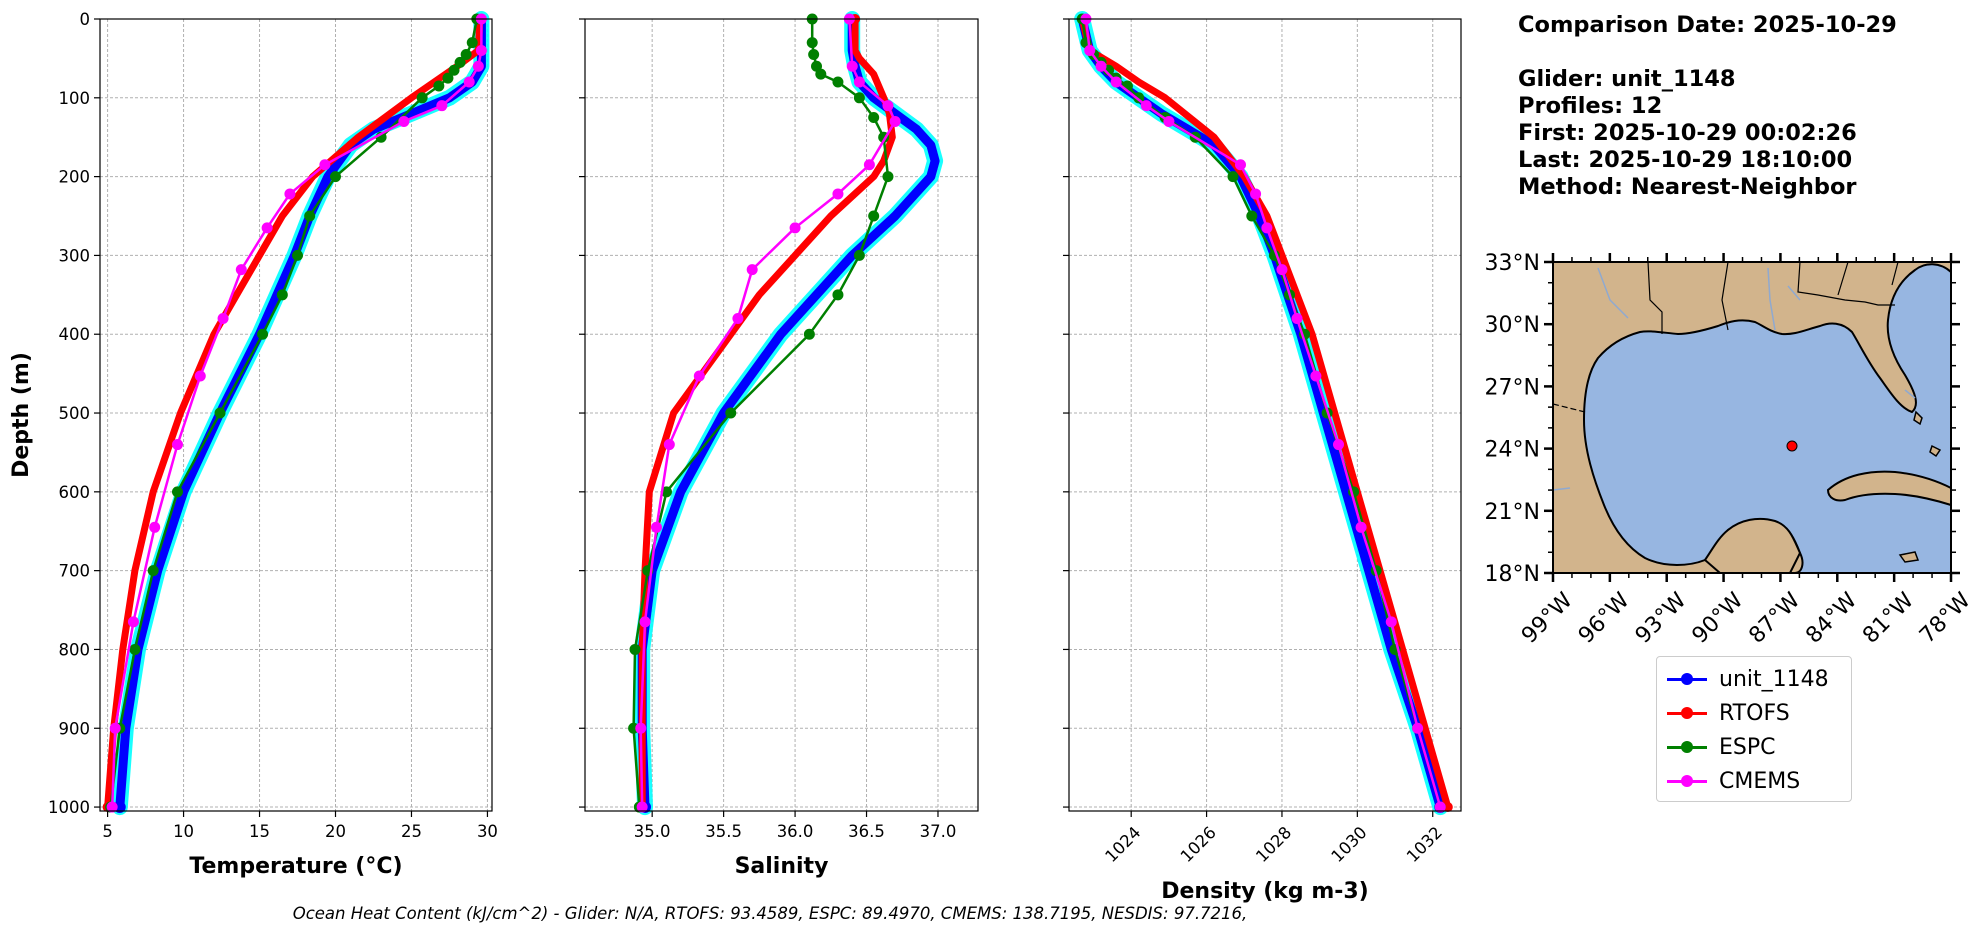  Describe the element at coordinates (1733, 781) in the screenshot. I see `legend-item-cmems: CMEMS` at that location.